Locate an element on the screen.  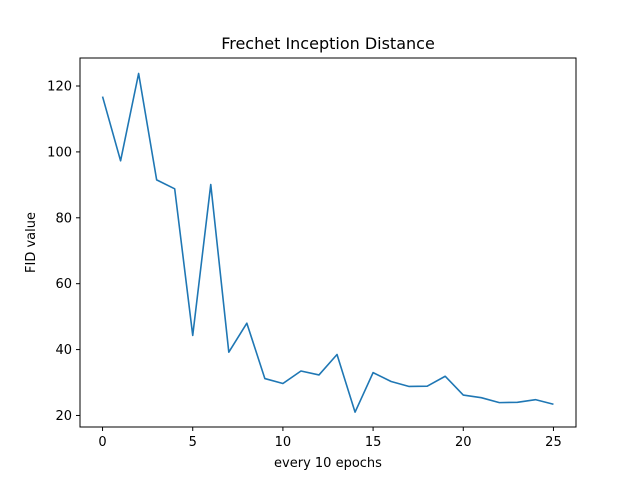
x-tick-label: 20 is located at coordinates (463, 442).